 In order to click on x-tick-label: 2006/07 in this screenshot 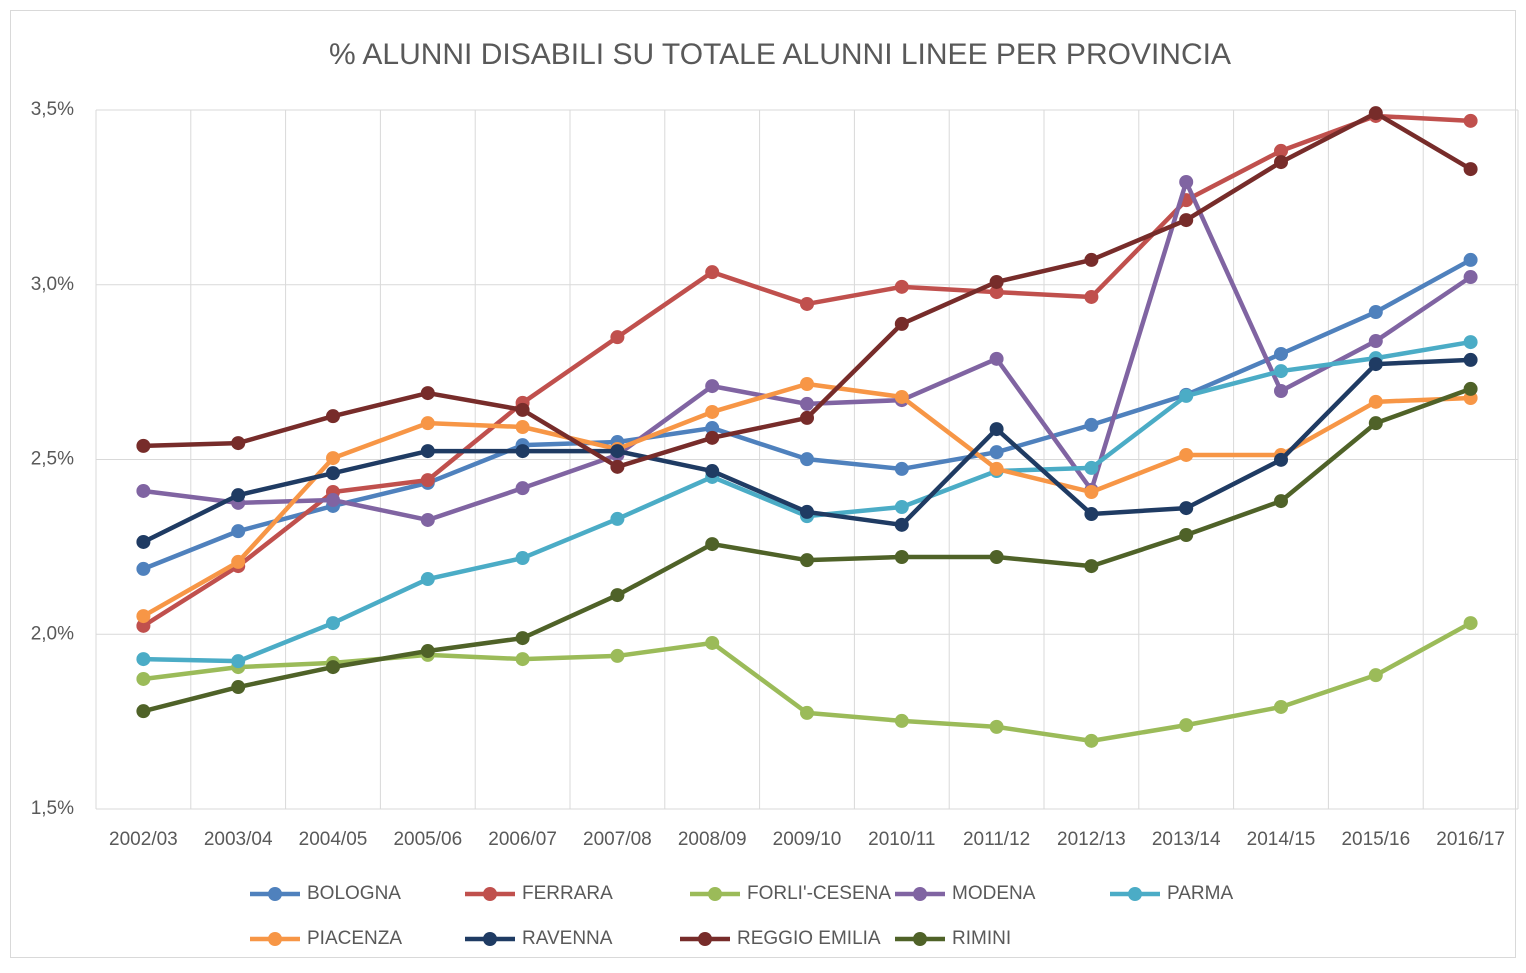, I will do `click(522, 839)`.